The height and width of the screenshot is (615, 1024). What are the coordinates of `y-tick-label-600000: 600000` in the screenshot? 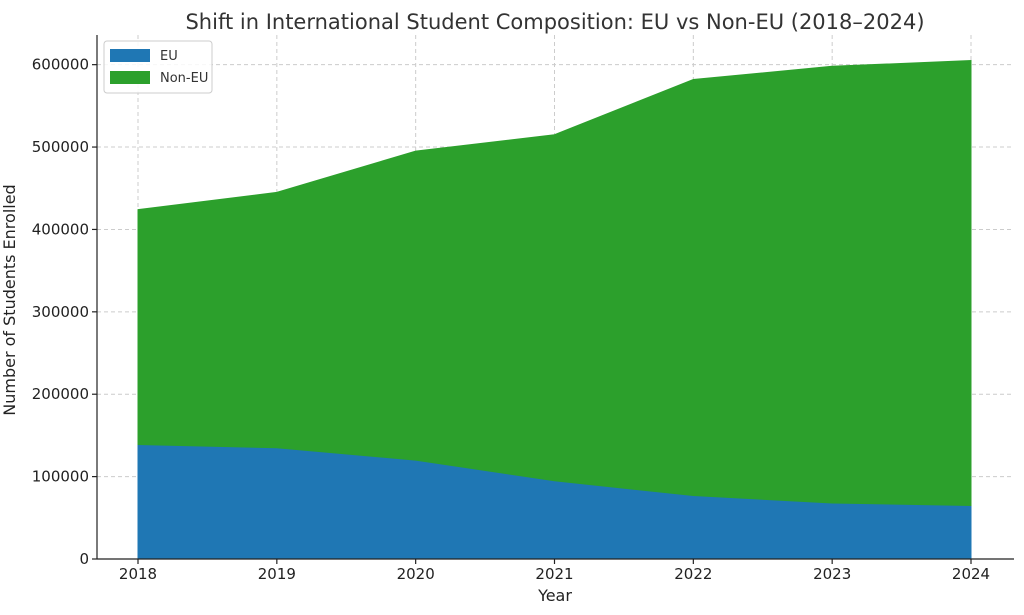 It's located at (60, 65).